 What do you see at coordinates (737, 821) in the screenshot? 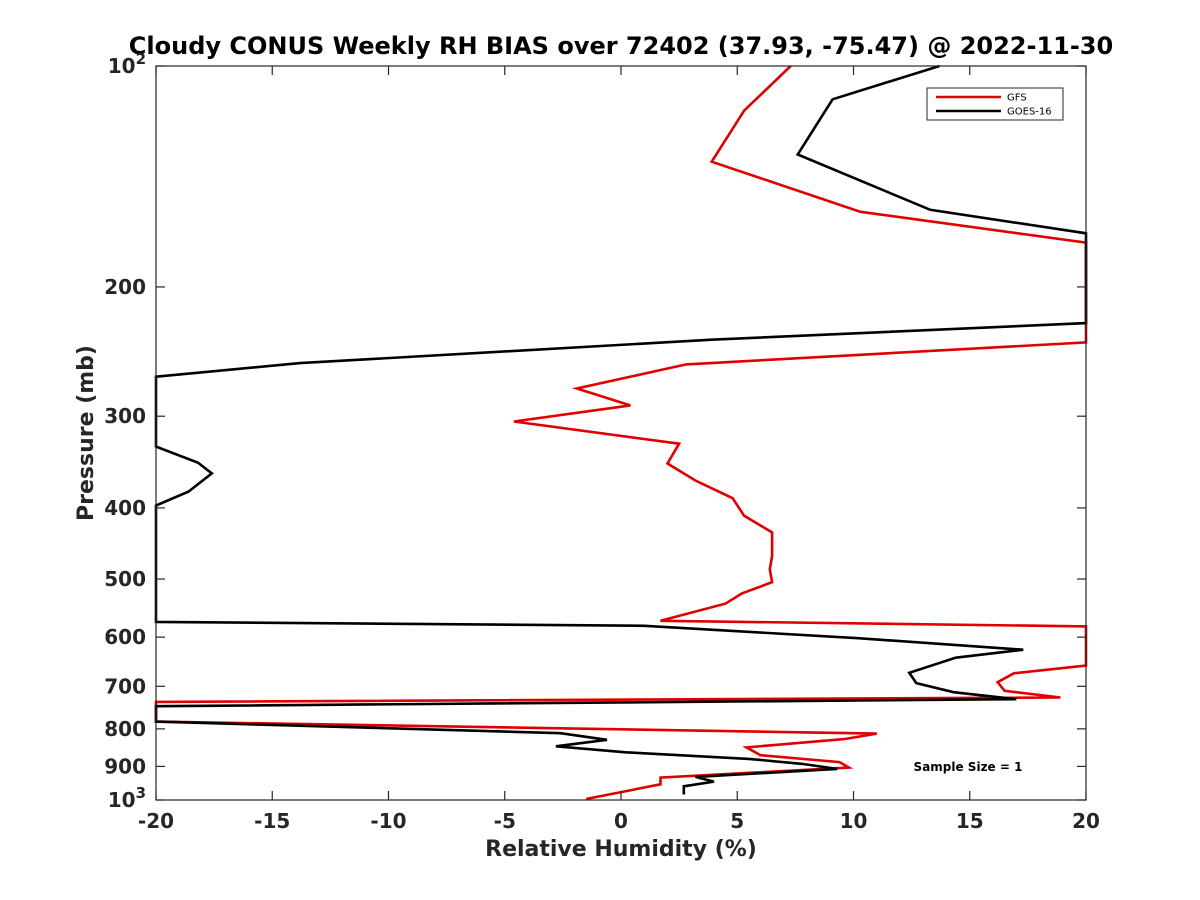
I see `x-tick-label: 5` at bounding box center [737, 821].